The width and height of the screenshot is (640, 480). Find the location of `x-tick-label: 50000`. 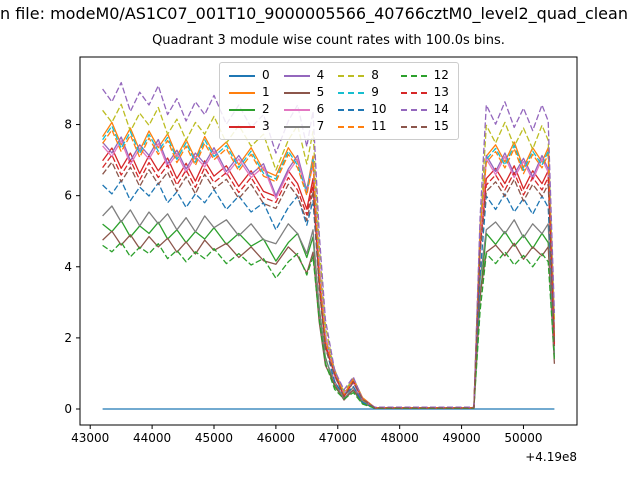

x-tick-label: 50000 is located at coordinates (523, 438).